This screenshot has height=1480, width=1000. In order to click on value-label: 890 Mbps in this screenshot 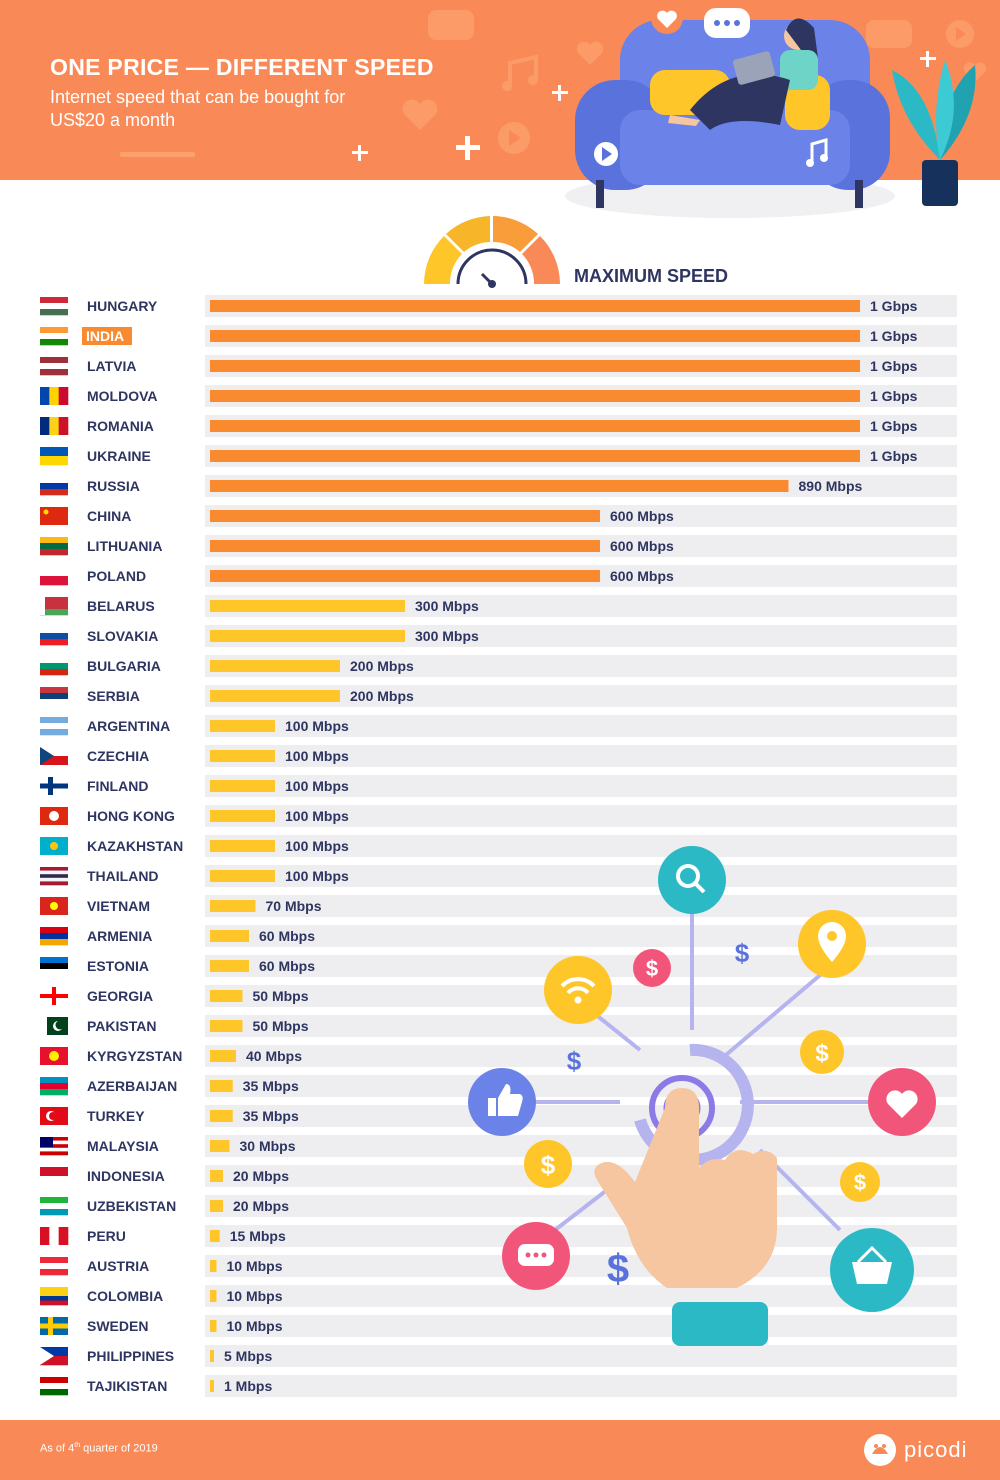, I will do `click(831, 486)`.